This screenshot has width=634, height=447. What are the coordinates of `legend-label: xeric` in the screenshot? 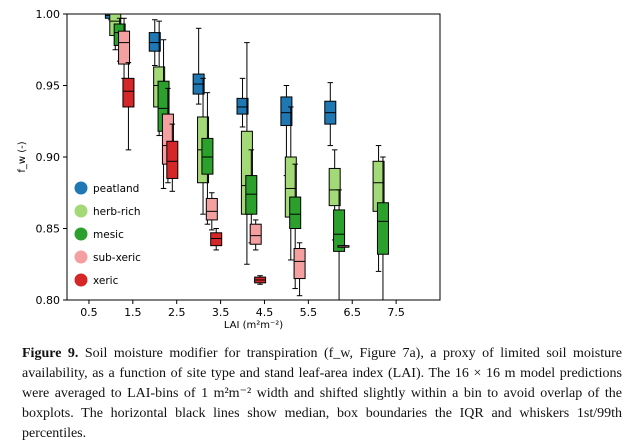 It's located at (106, 281).